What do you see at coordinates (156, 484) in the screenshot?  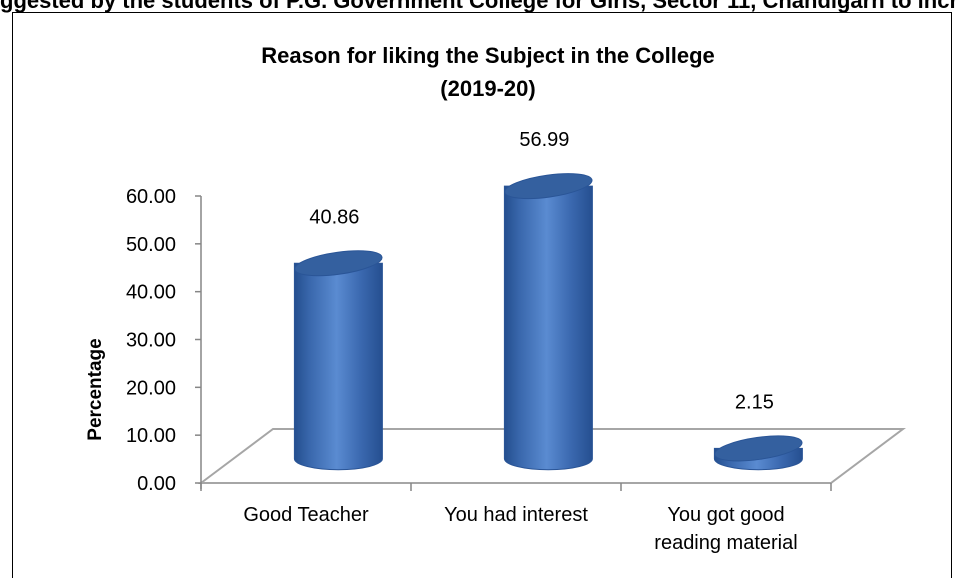 I see `y-tick-label: 0.00` at bounding box center [156, 484].